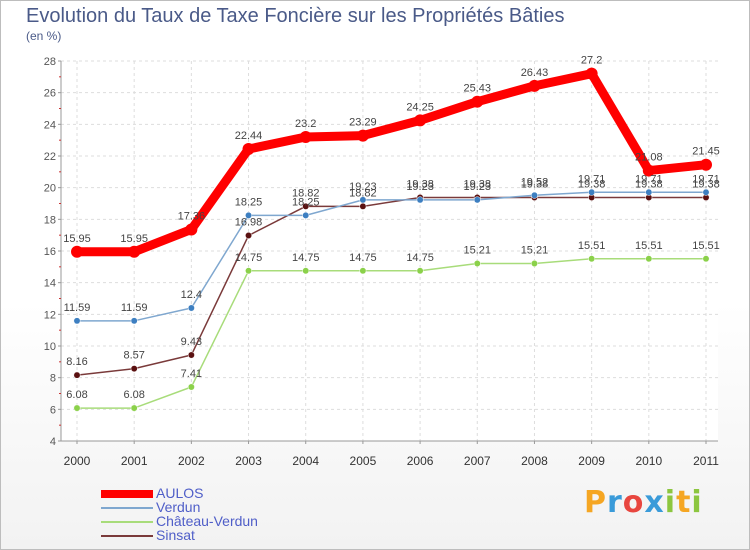 This screenshot has width=750, height=550. Describe the element at coordinates (127, 508) in the screenshot. I see `legend-swatch-verdun` at that location.